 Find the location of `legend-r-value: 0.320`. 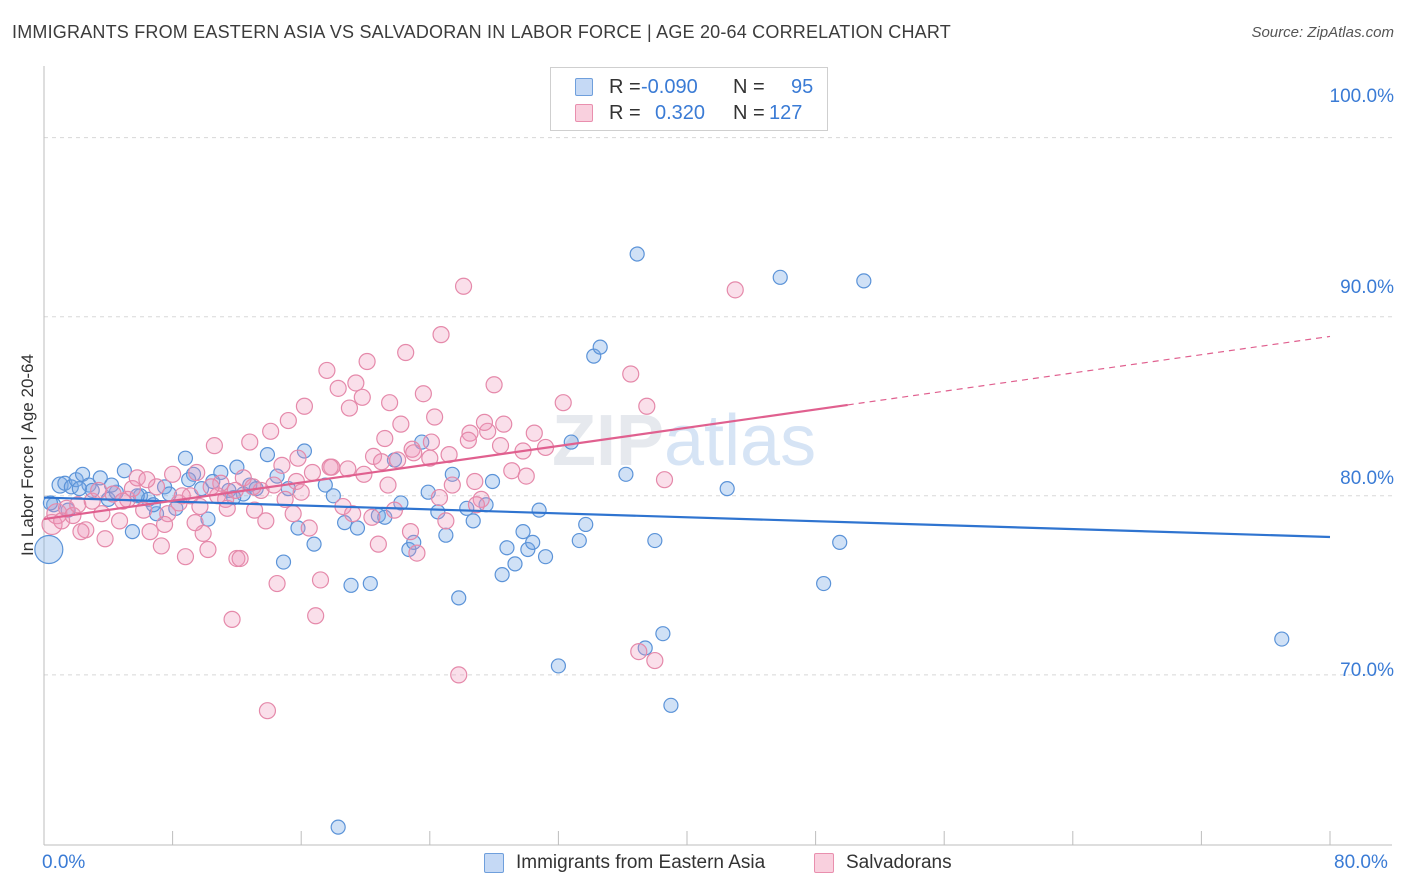

legend-r-value: 0.320 is located at coordinates (680, 113).